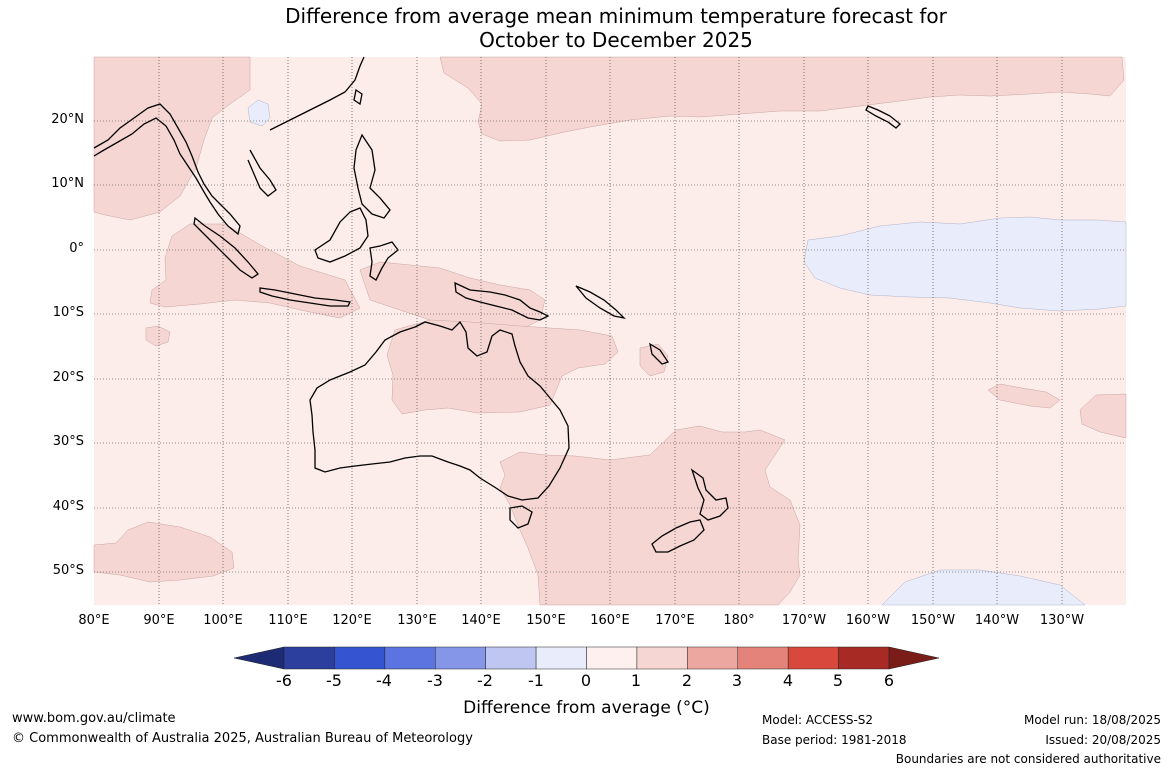 The width and height of the screenshot is (1173, 770). Describe the element at coordinates (384, 680) in the screenshot. I see `colorbar-tick-neg4: -4` at that location.